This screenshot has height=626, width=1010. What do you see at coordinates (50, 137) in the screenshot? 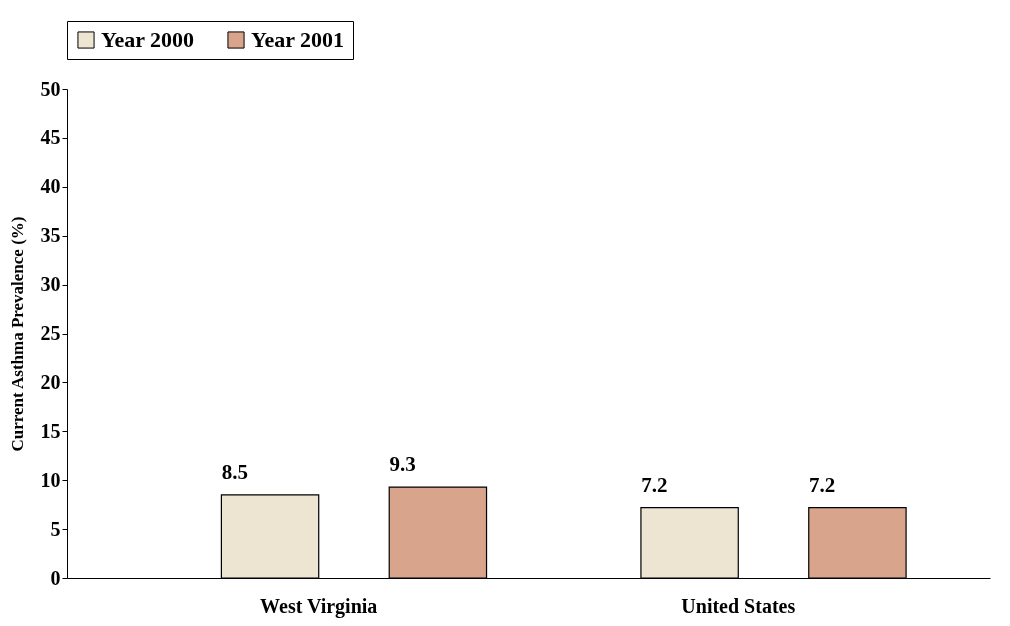
I see `y-tick-label: 45` at bounding box center [50, 137].